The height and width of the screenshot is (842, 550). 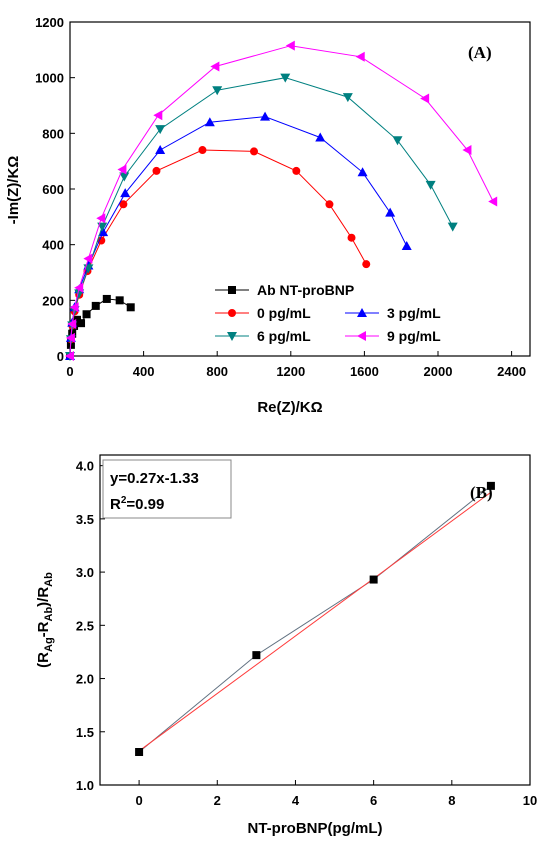 I want to click on panel-a-y-axis-label: -Im(Z)/KΩ, so click(x=13, y=190).